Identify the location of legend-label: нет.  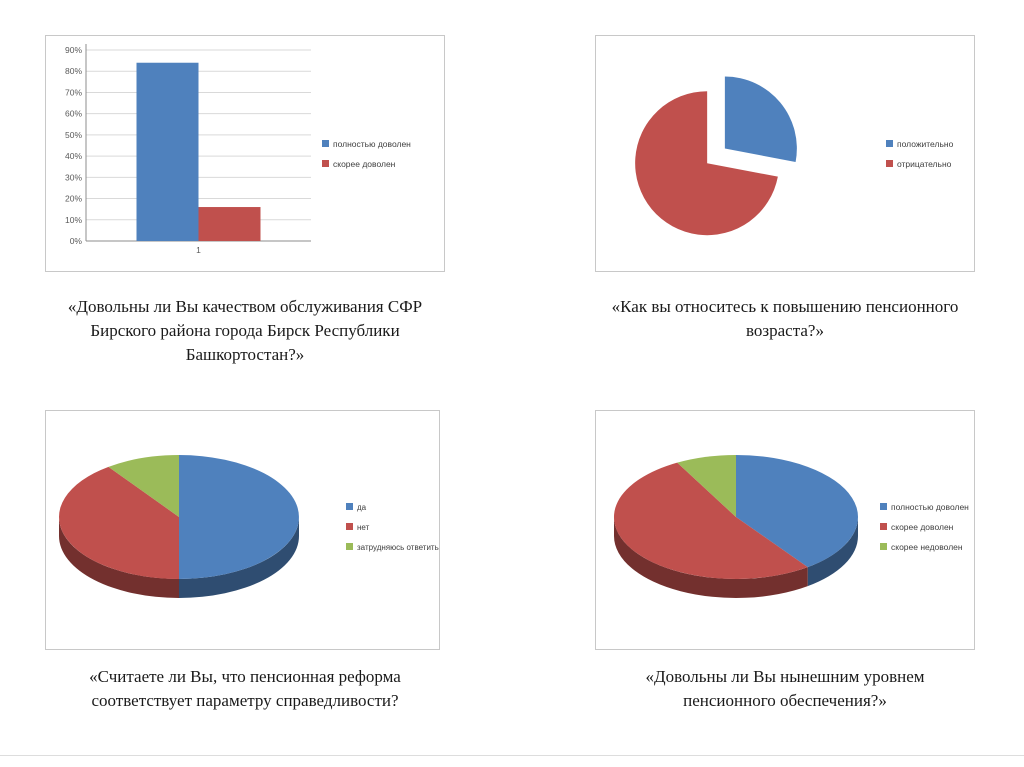
(363, 527).